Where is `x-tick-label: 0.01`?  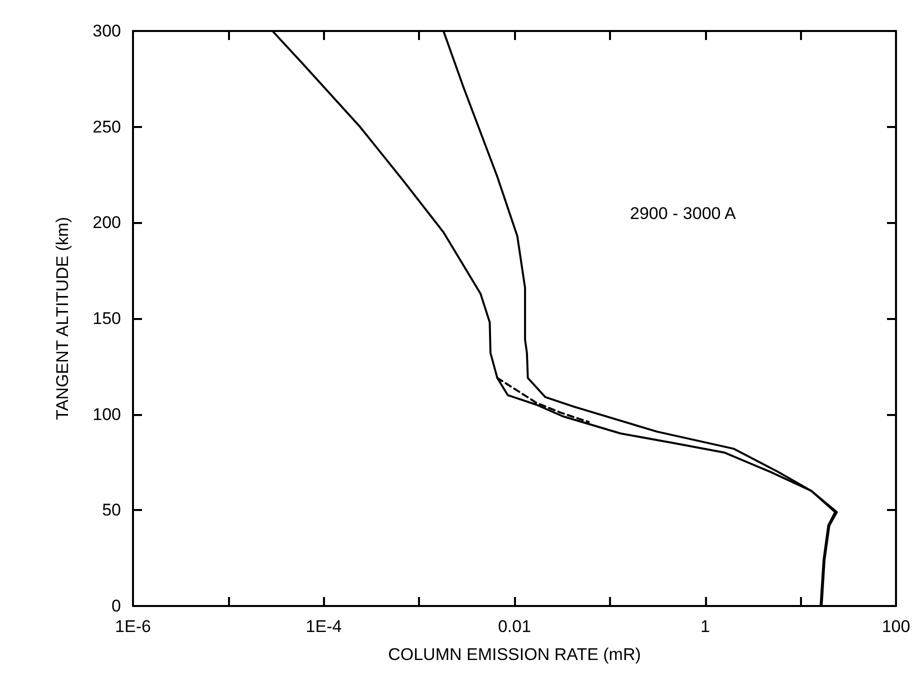 x-tick-label: 0.01 is located at coordinates (515, 626).